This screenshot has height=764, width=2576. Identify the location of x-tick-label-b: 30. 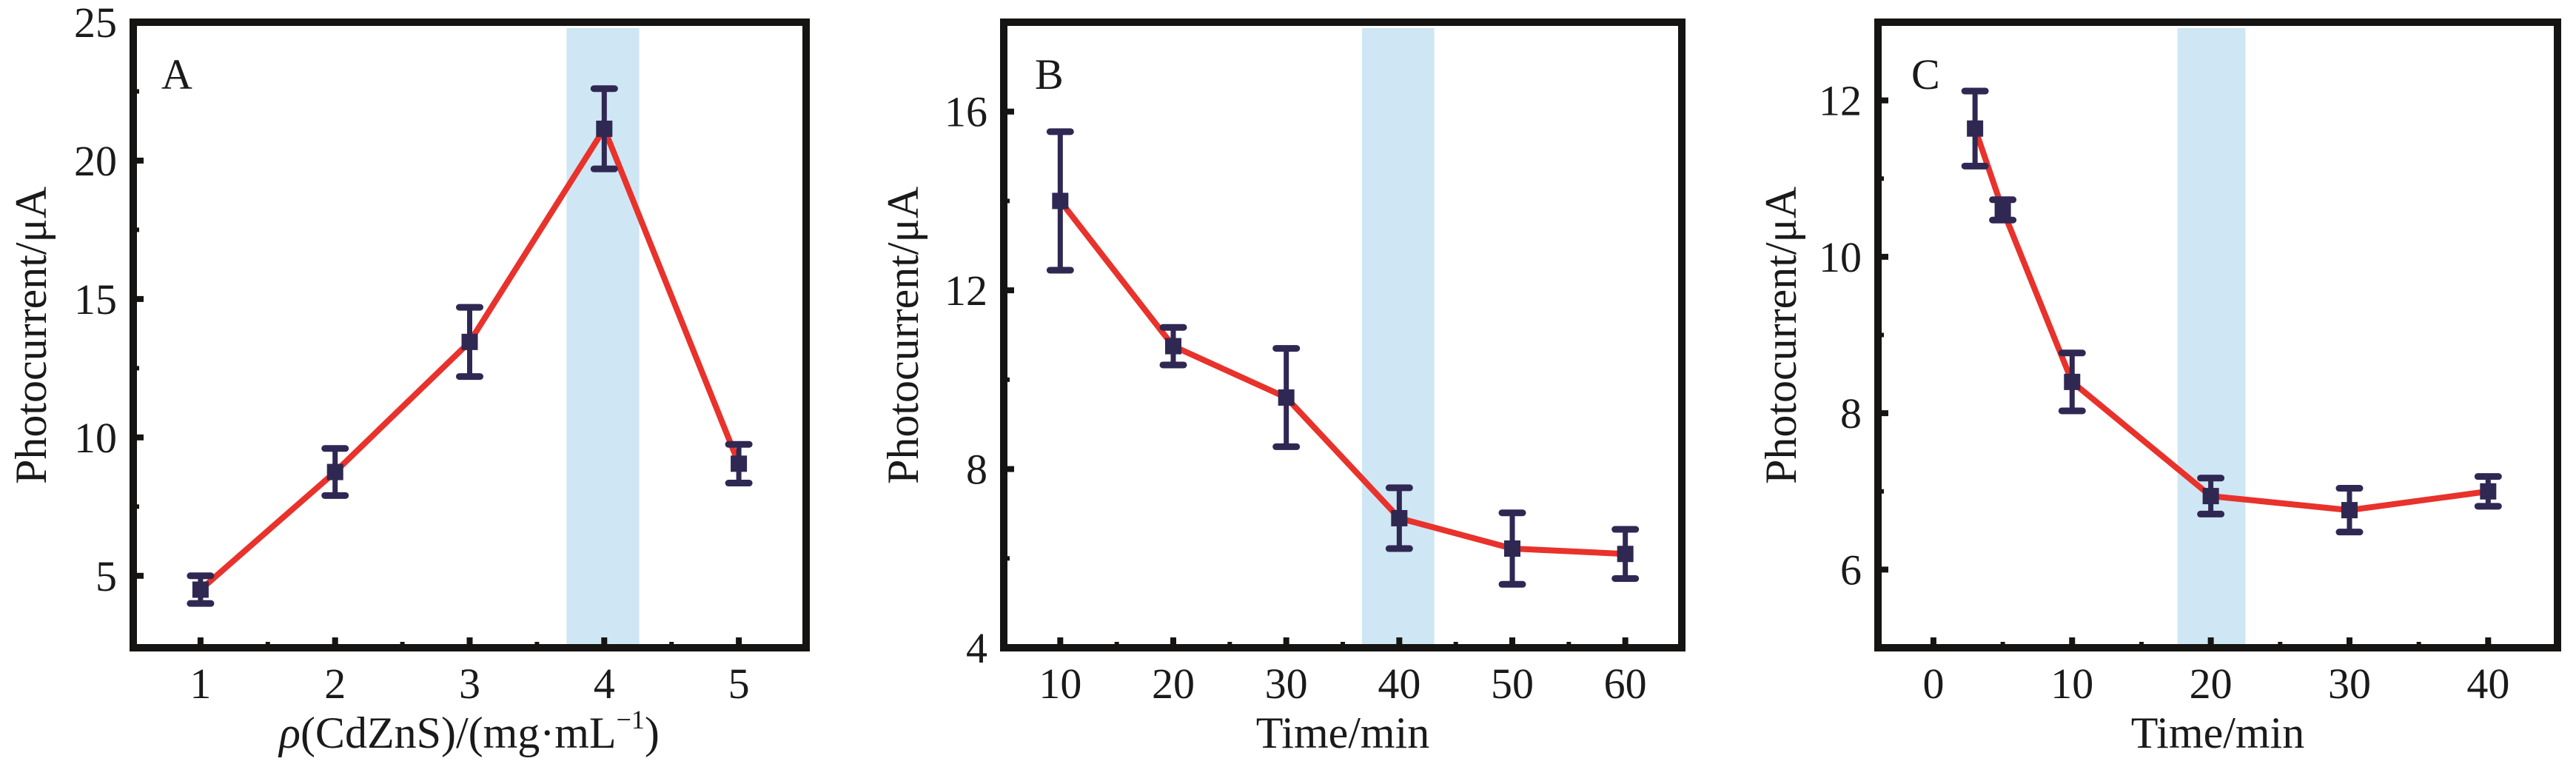
(1286, 684).